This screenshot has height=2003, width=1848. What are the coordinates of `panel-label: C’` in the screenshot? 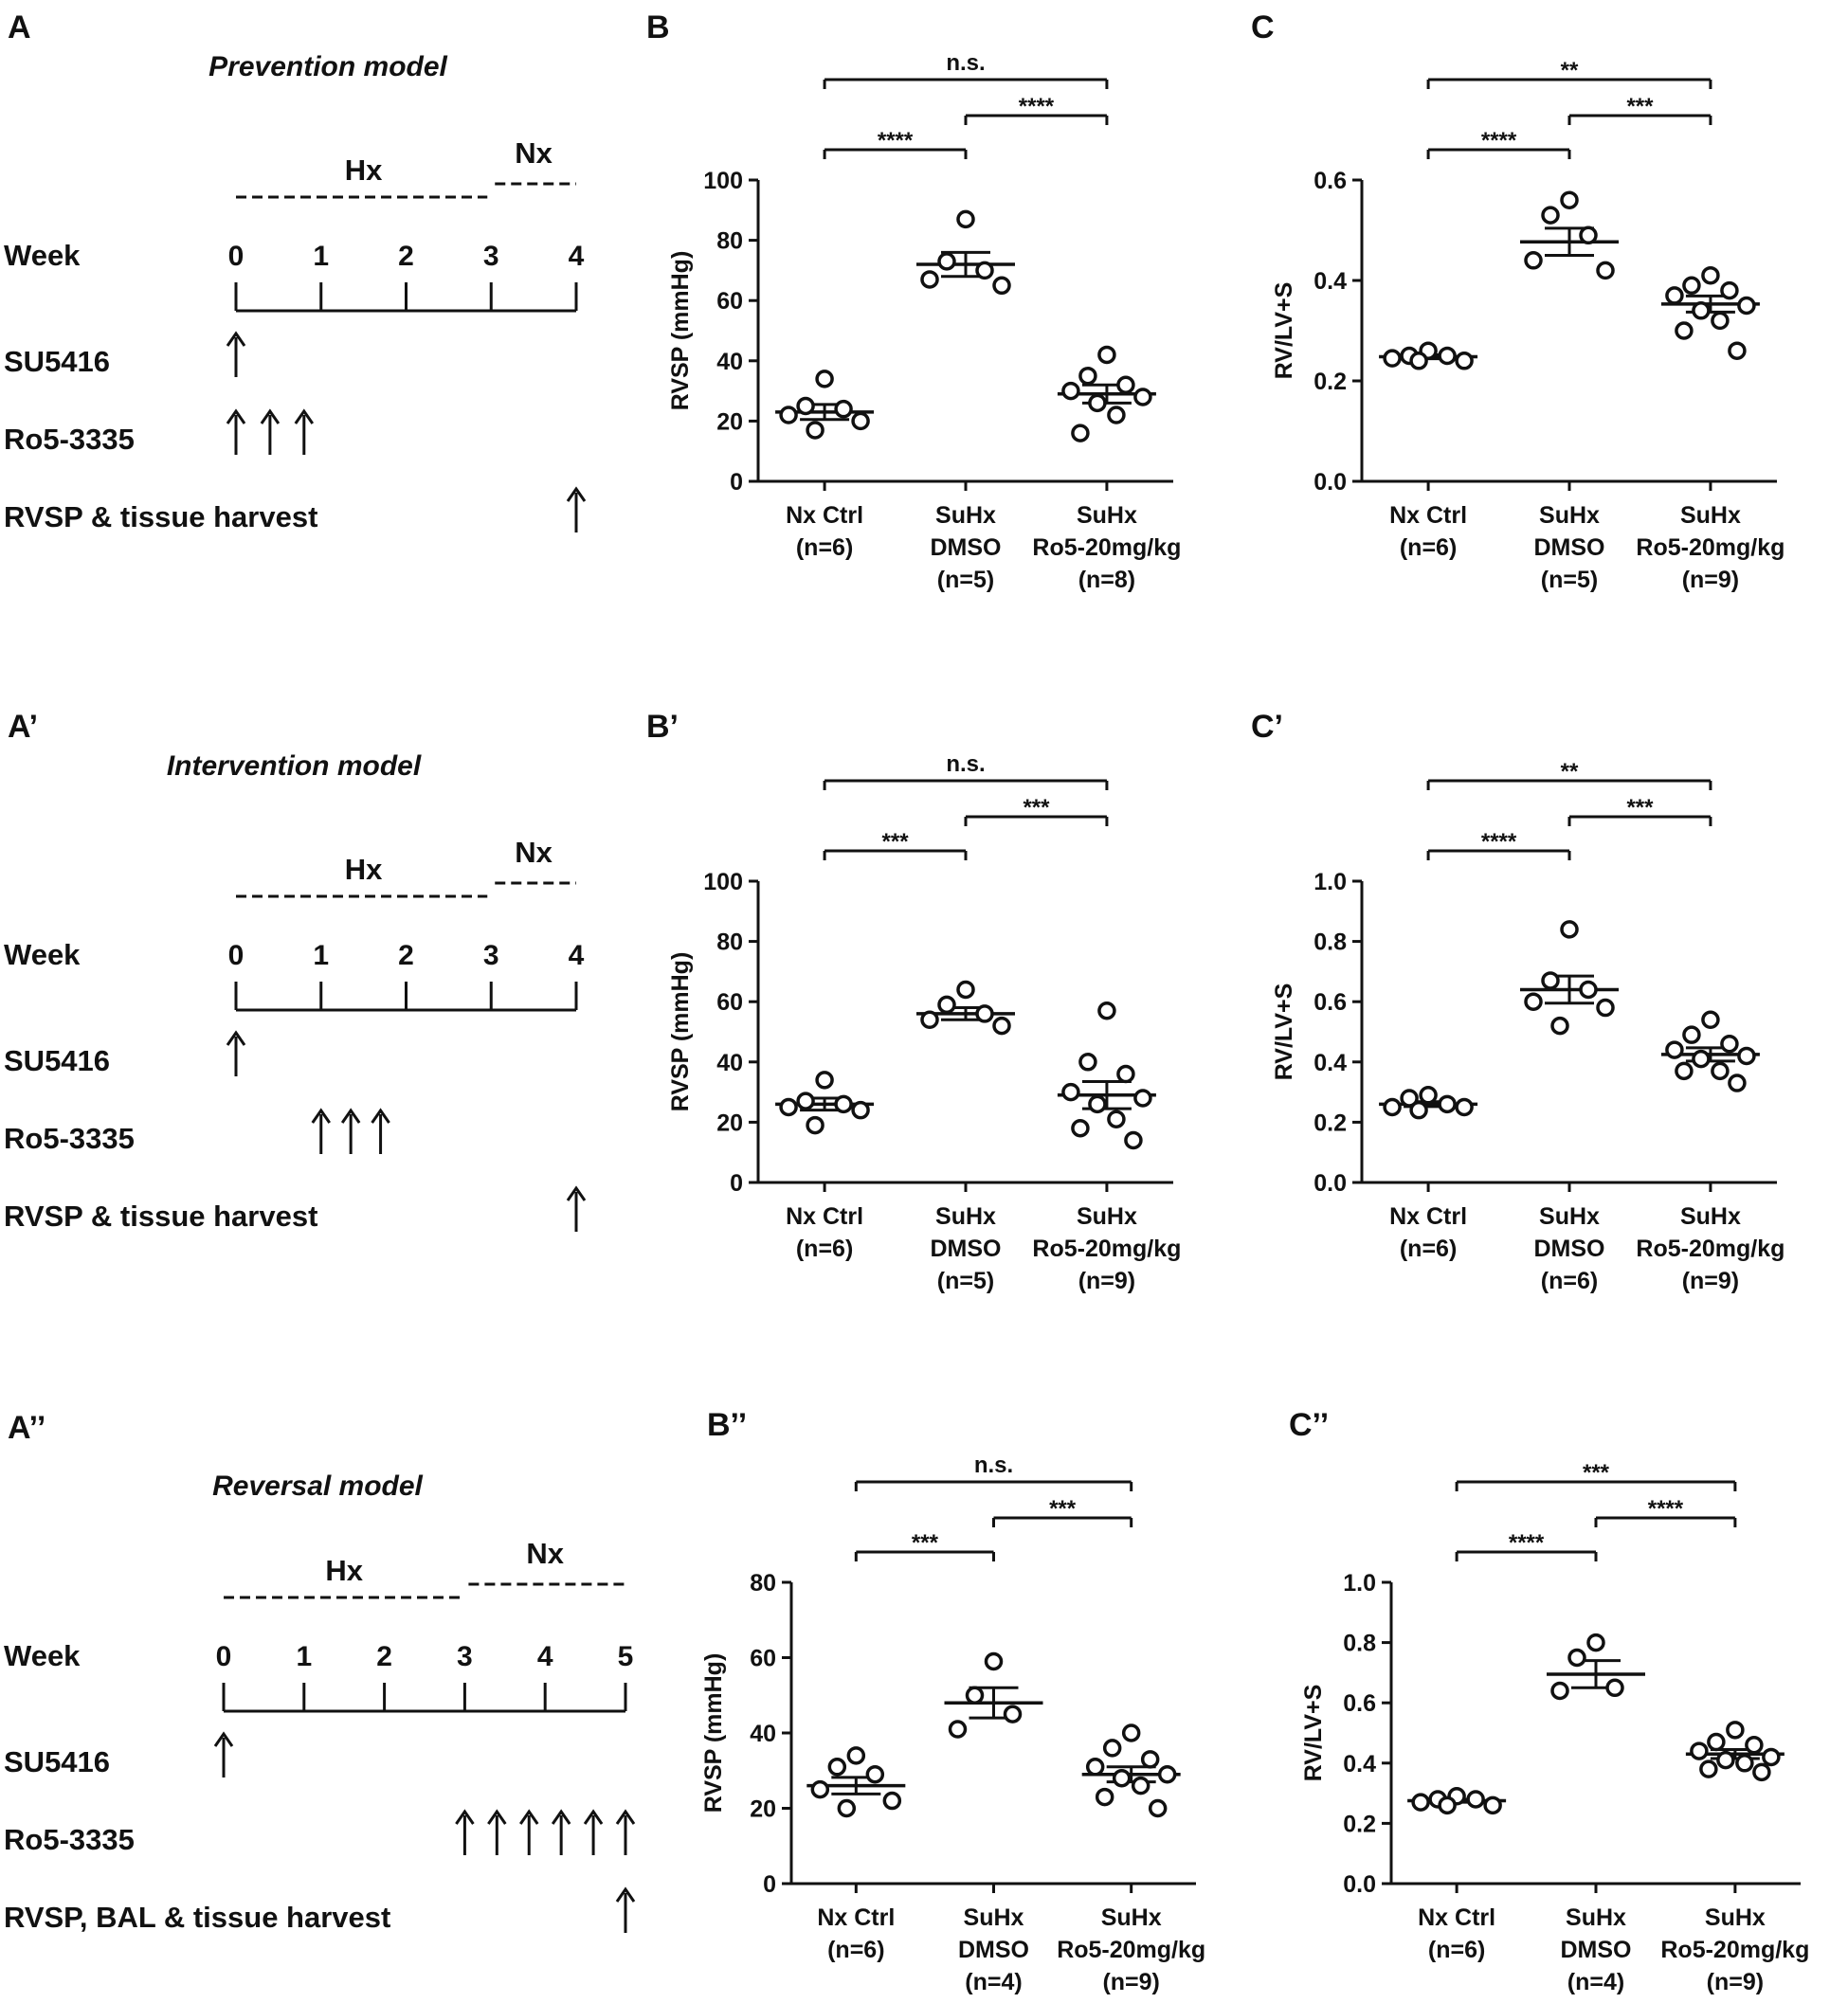 It's located at (1267, 727).